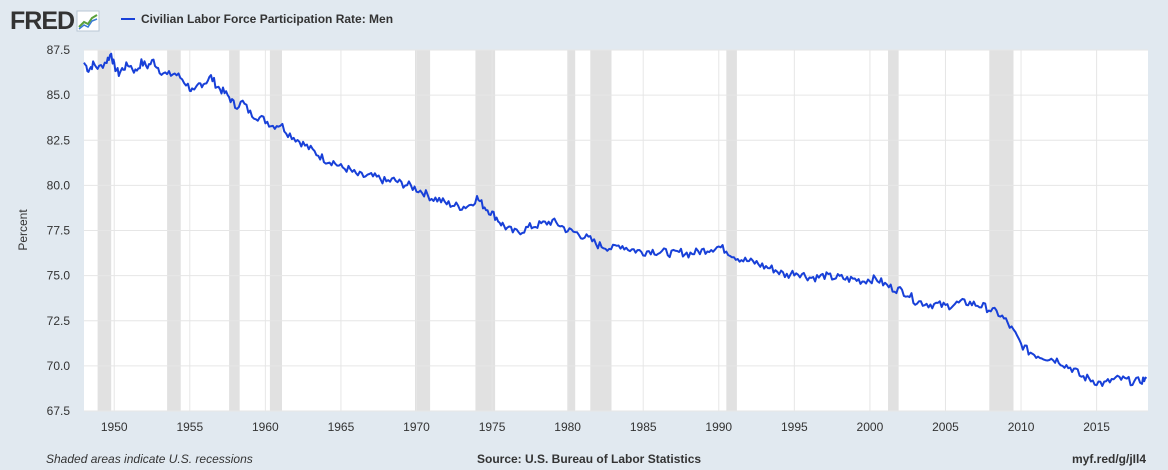 This screenshot has height=470, width=1168. Describe the element at coordinates (59, 95) in the screenshot. I see `y-tick-label: 85.0` at that location.